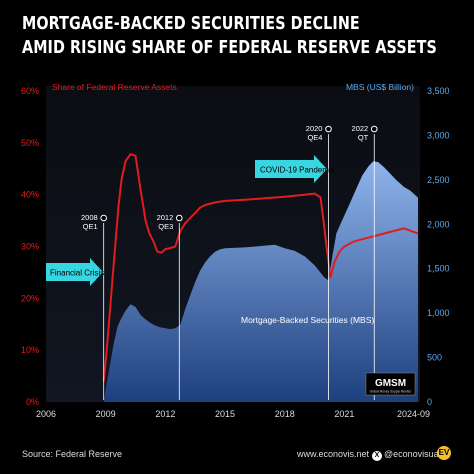 The width and height of the screenshot is (474, 474). I want to click on social-handle-text: @econovisuals, so click(415, 454).